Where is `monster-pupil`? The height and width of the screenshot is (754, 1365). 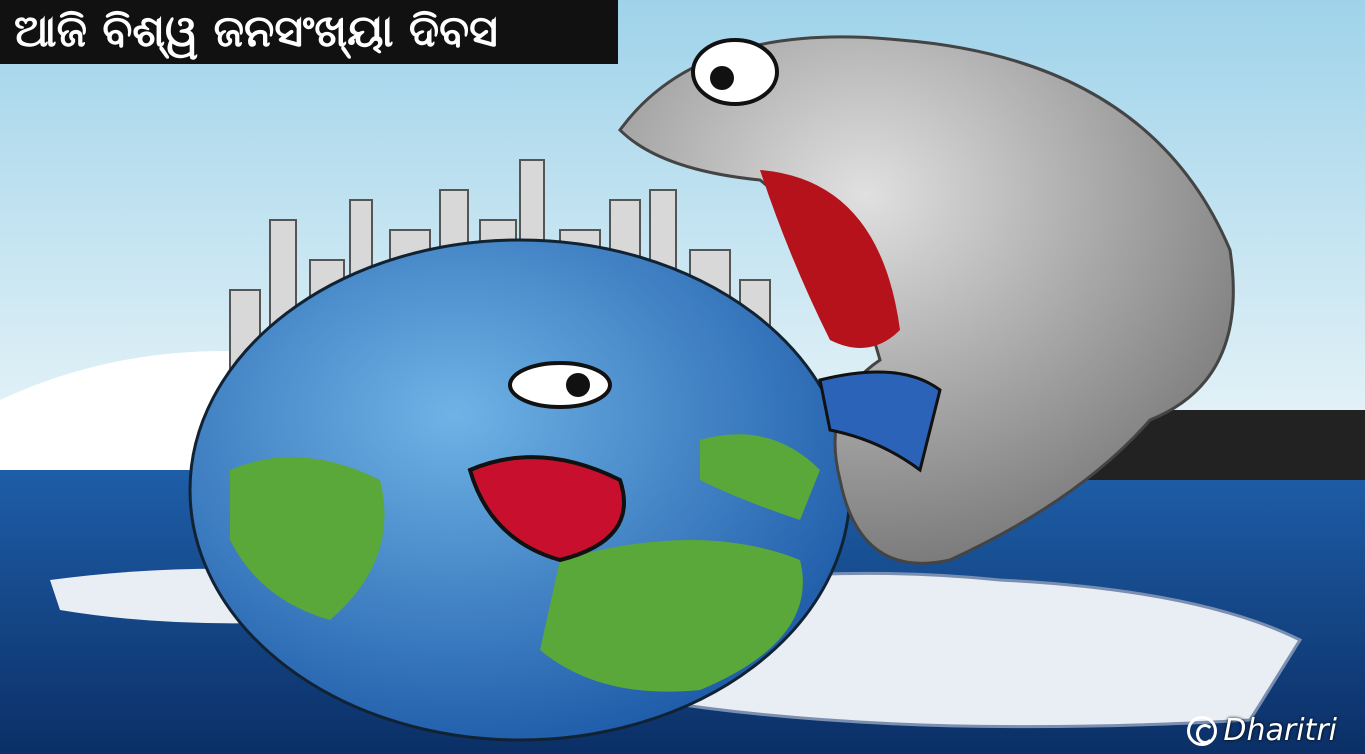
monster-pupil is located at coordinates (722, 78).